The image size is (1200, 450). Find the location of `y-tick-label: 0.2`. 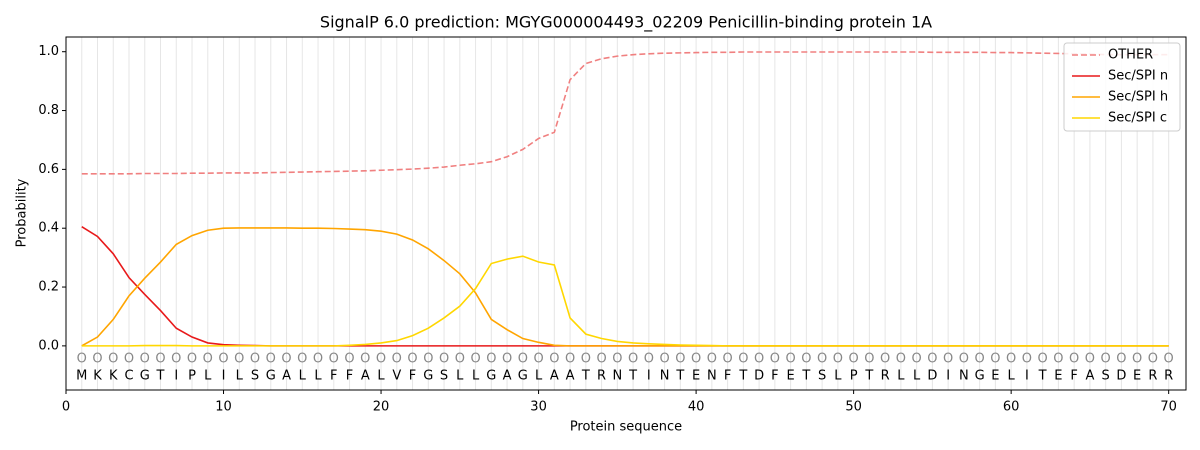

y-tick-label: 0.2 is located at coordinates (48, 287).